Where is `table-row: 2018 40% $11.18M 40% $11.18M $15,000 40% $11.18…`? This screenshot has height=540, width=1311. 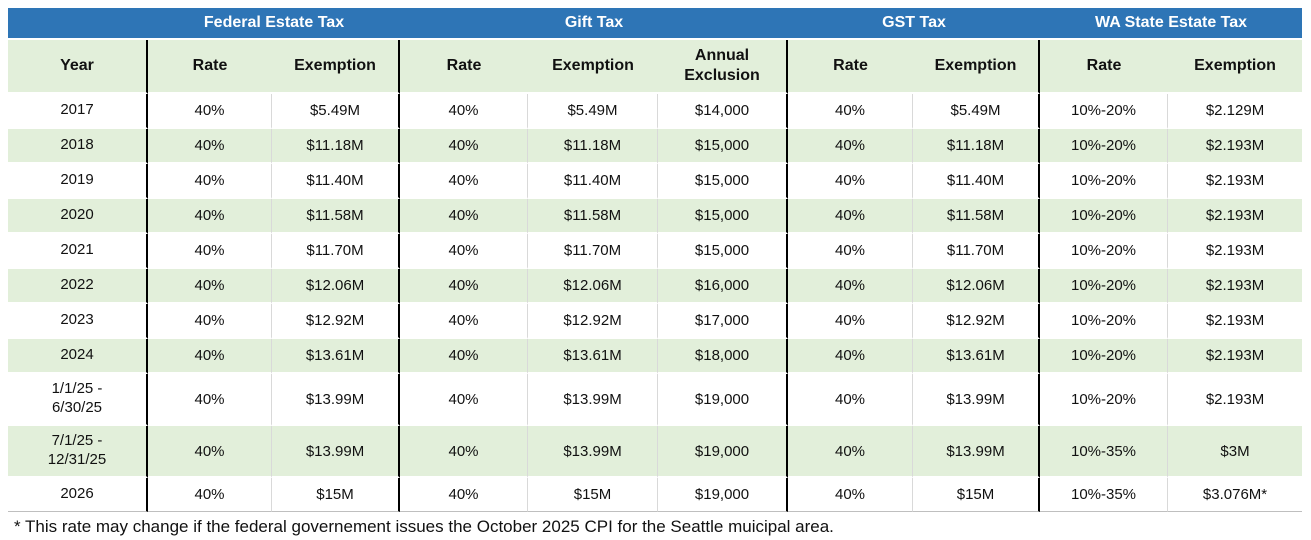 table-row: 2018 40% $11.18M 40% $11.18M $15,000 40% $11.18… is located at coordinates (655, 146).